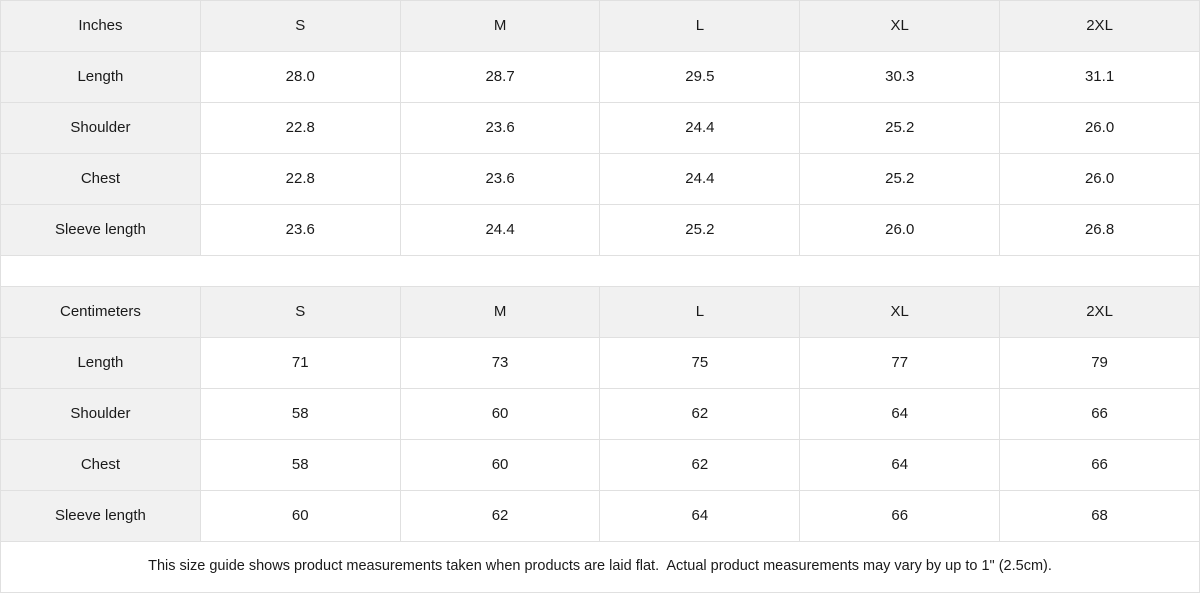  Describe the element at coordinates (900, 414) in the screenshot. I see `cell-shoulder-xl-cm: 64` at that location.